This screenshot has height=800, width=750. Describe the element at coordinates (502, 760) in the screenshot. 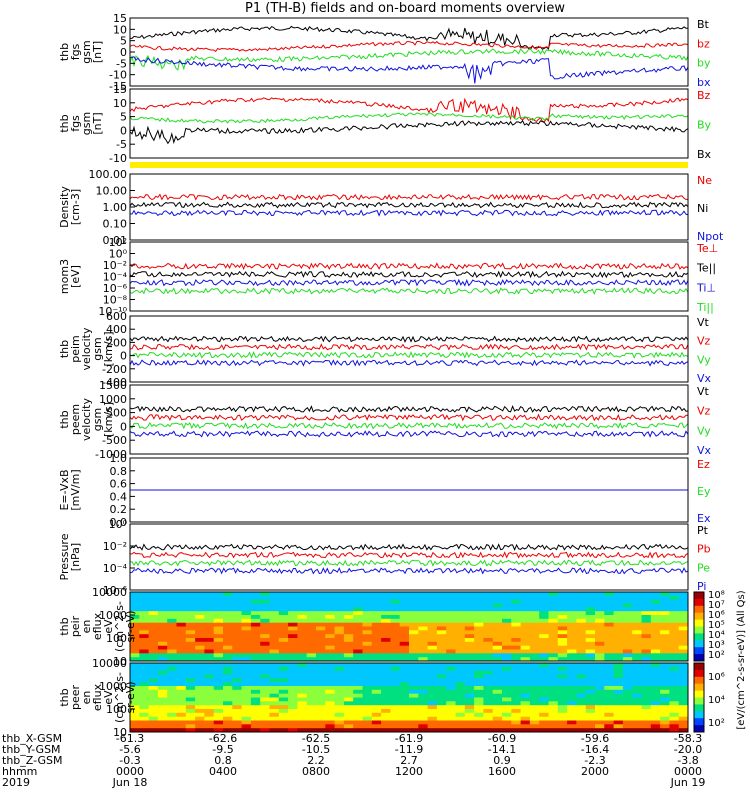

I see `axis-value: 0.9` at that location.